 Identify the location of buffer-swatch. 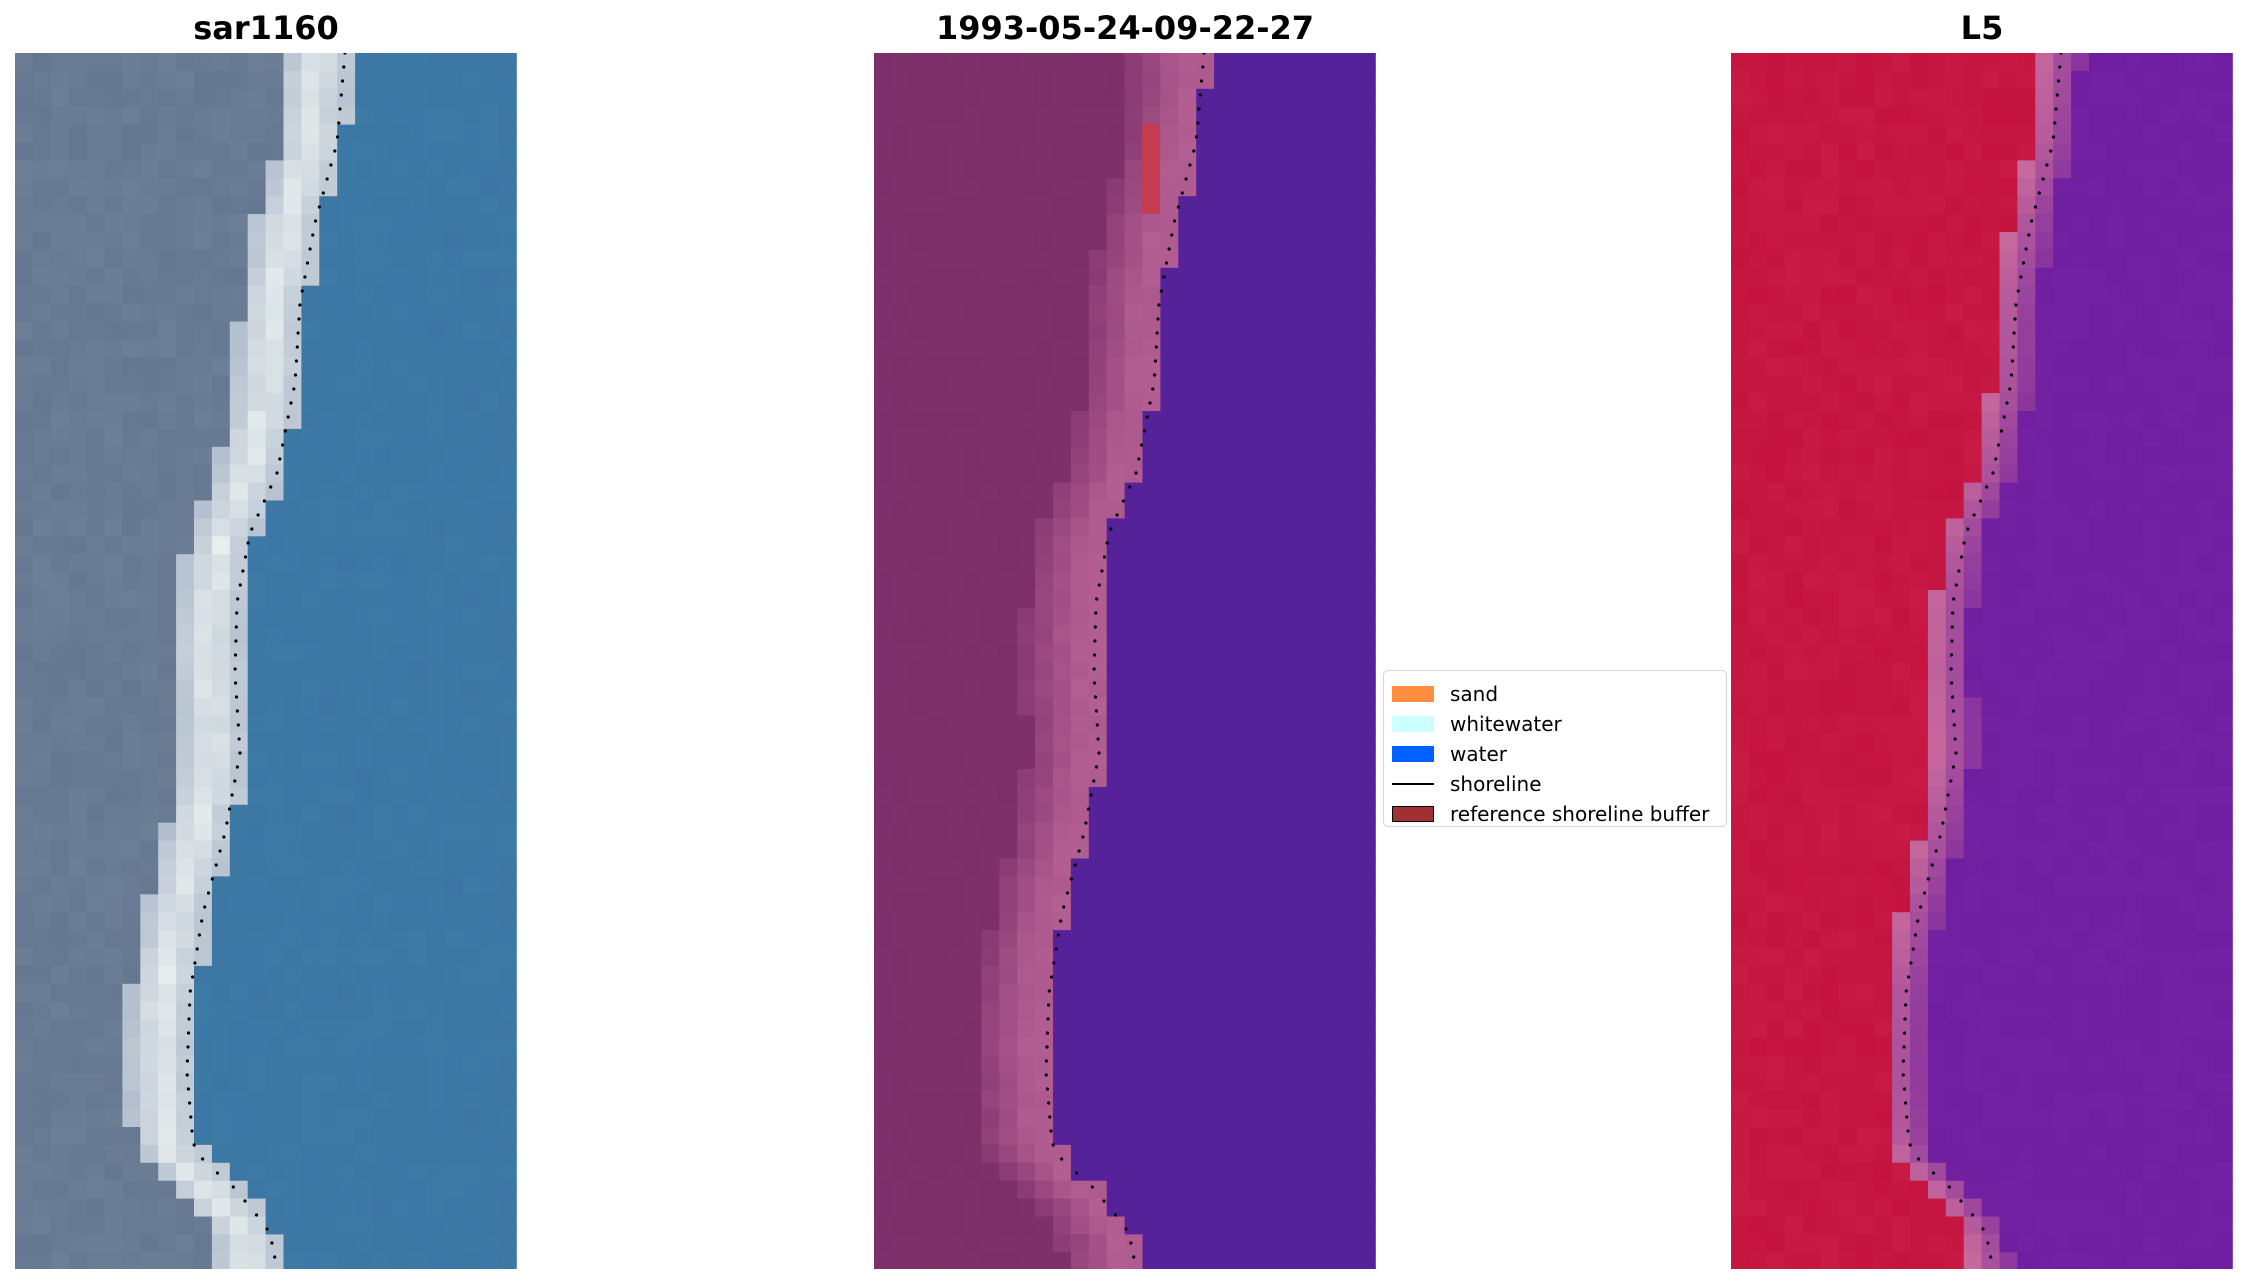
(1413, 814).